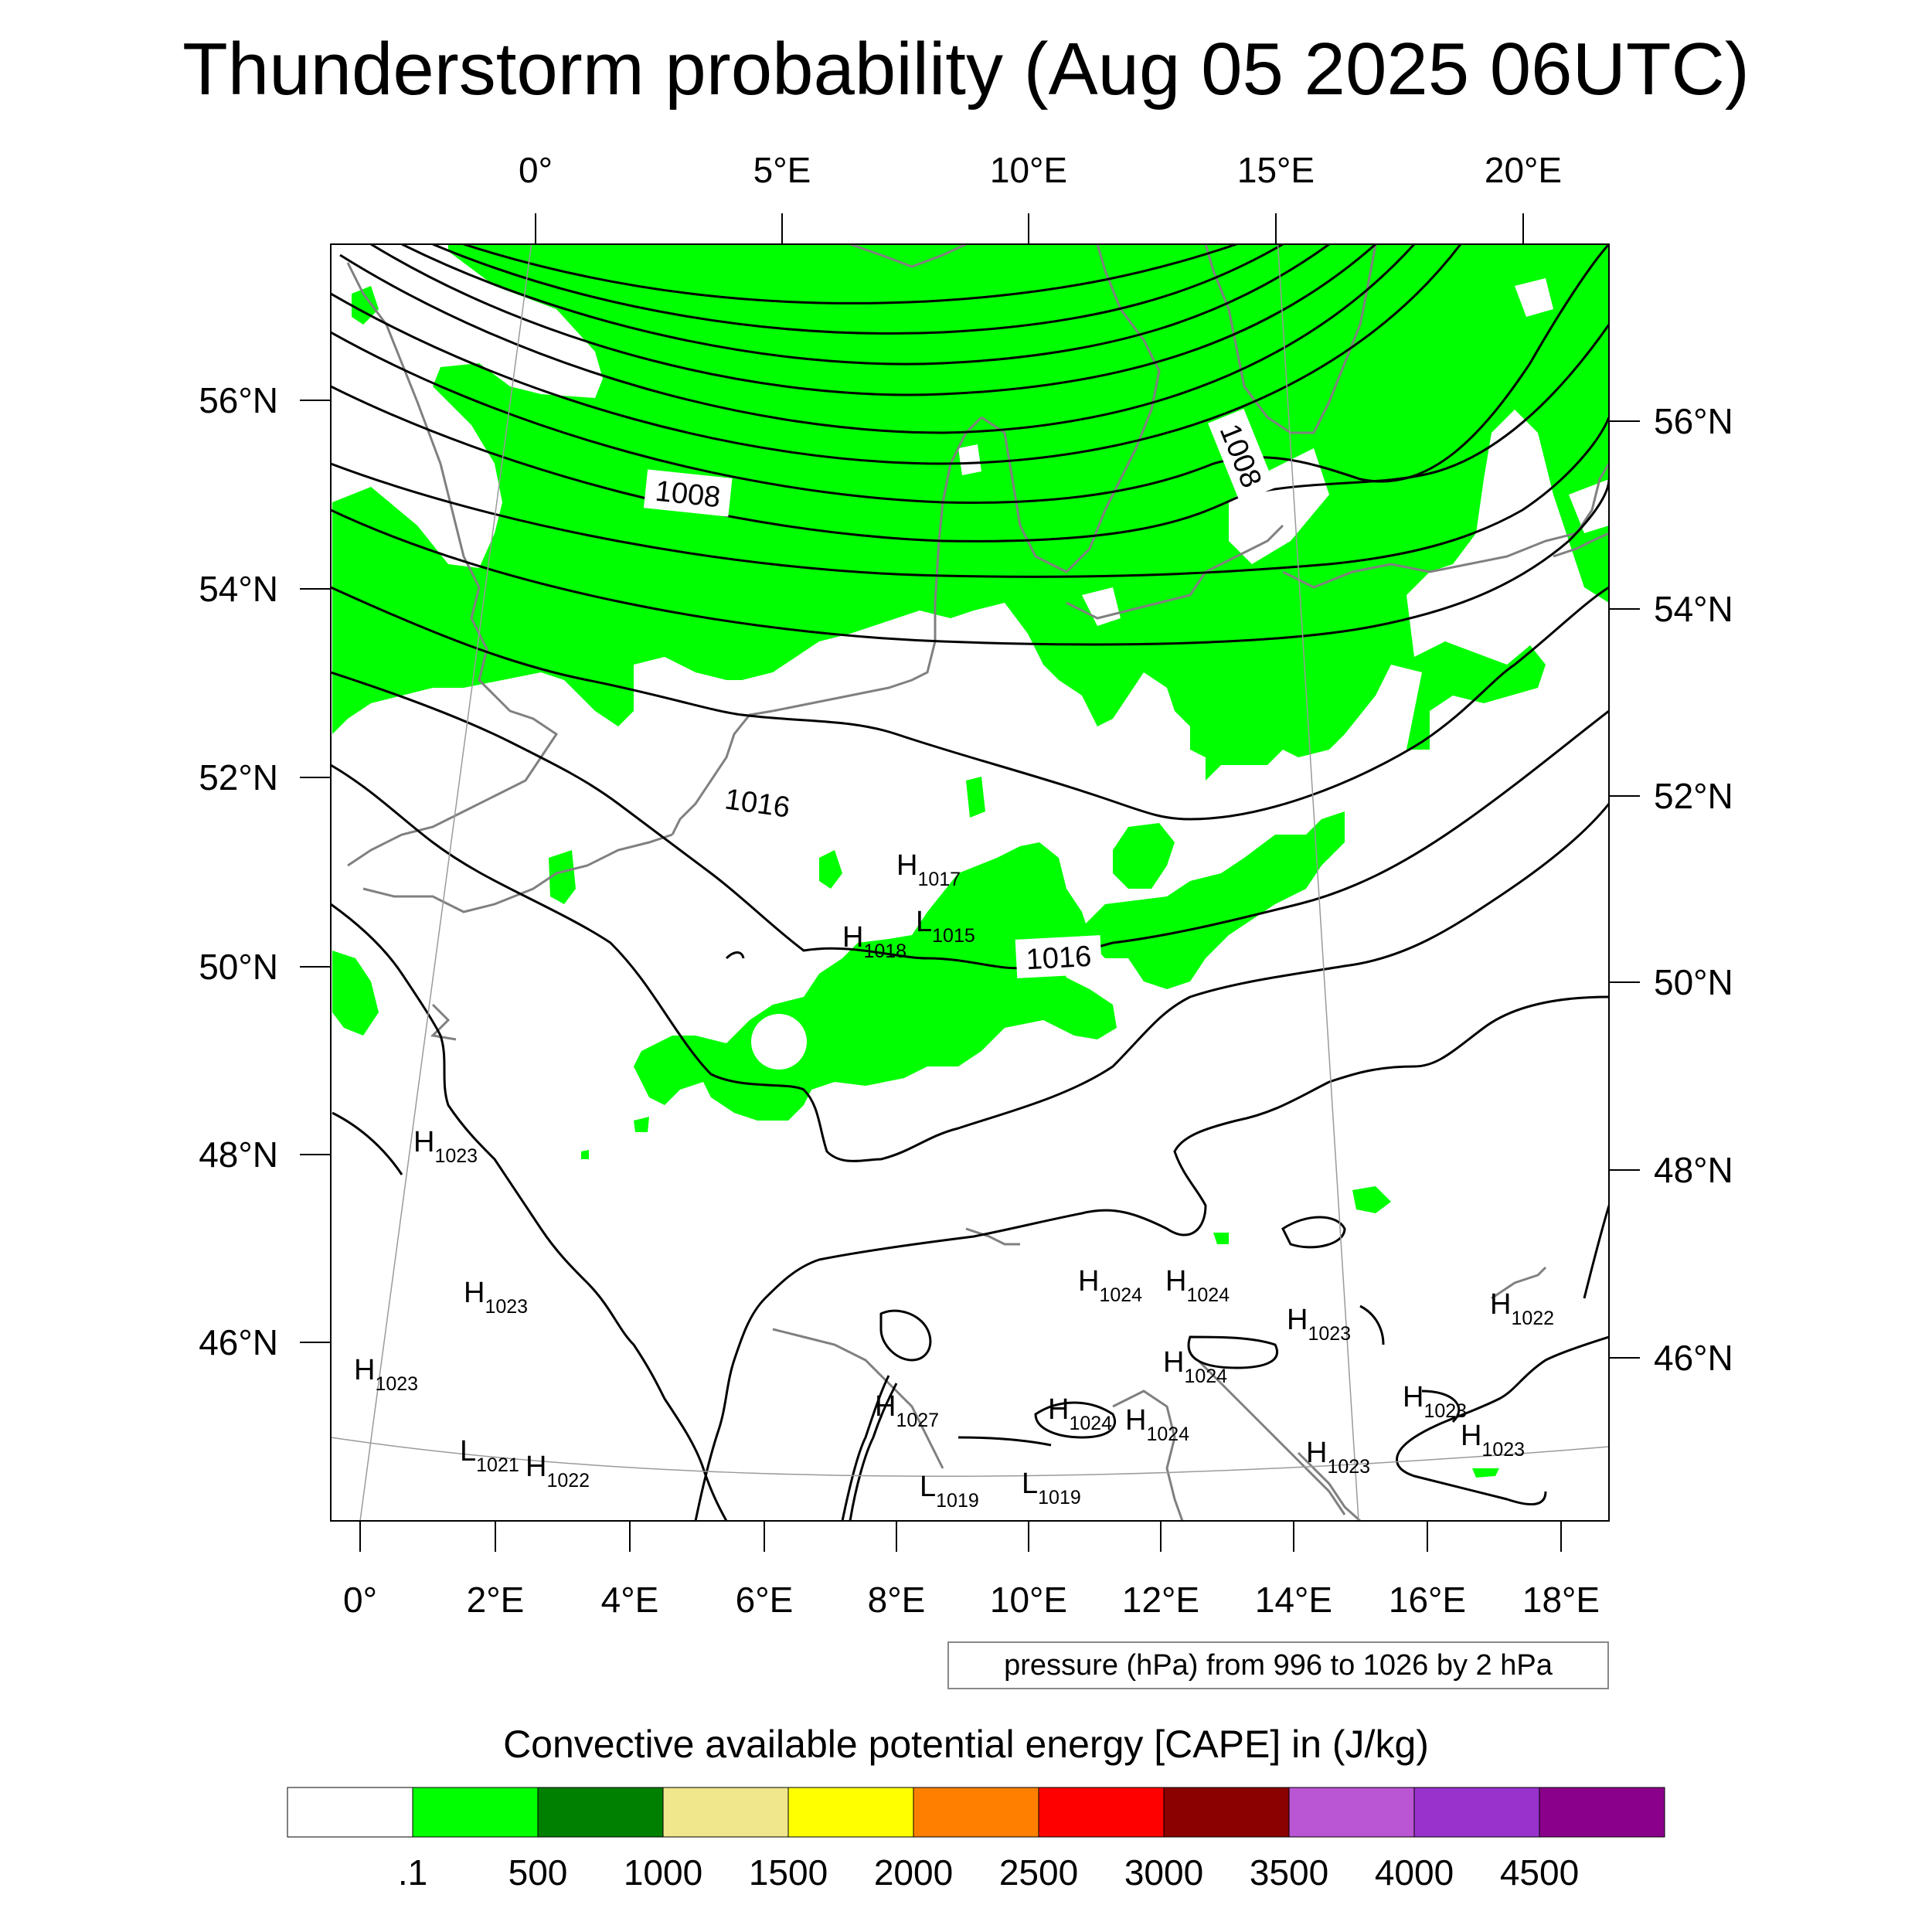 This screenshot has height=1932, width=1932. I want to click on parallel-45n, so click(970, 1457).